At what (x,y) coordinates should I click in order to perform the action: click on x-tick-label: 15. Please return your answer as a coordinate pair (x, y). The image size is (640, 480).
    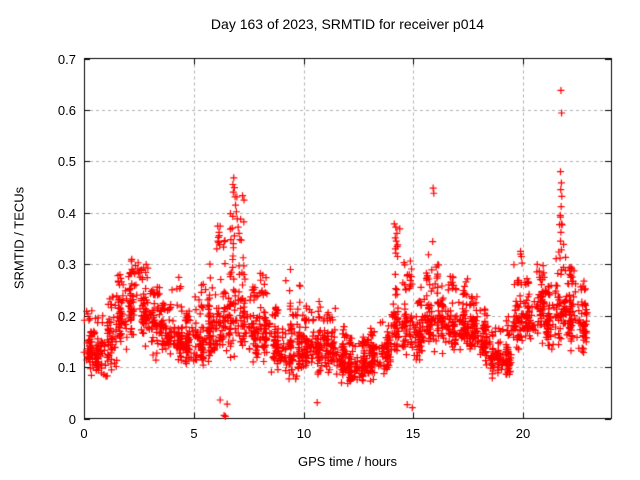
    Looking at the image, I should click on (413, 433).